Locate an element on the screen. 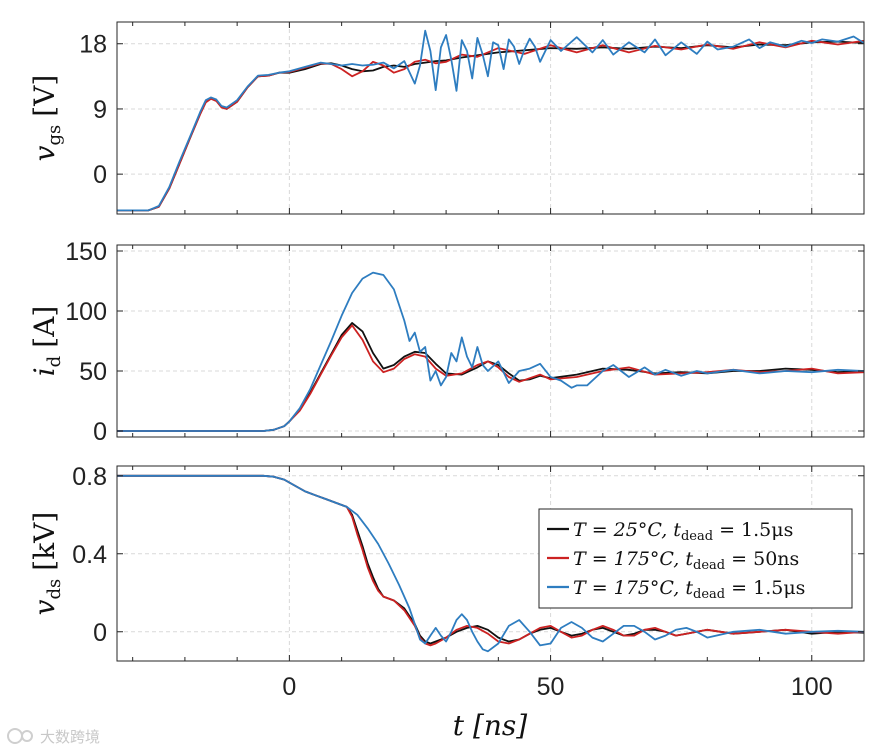 This screenshot has width=883, height=751. legend-entry: T = 25°C, tdead = 1.5μs is located at coordinates (683, 531).